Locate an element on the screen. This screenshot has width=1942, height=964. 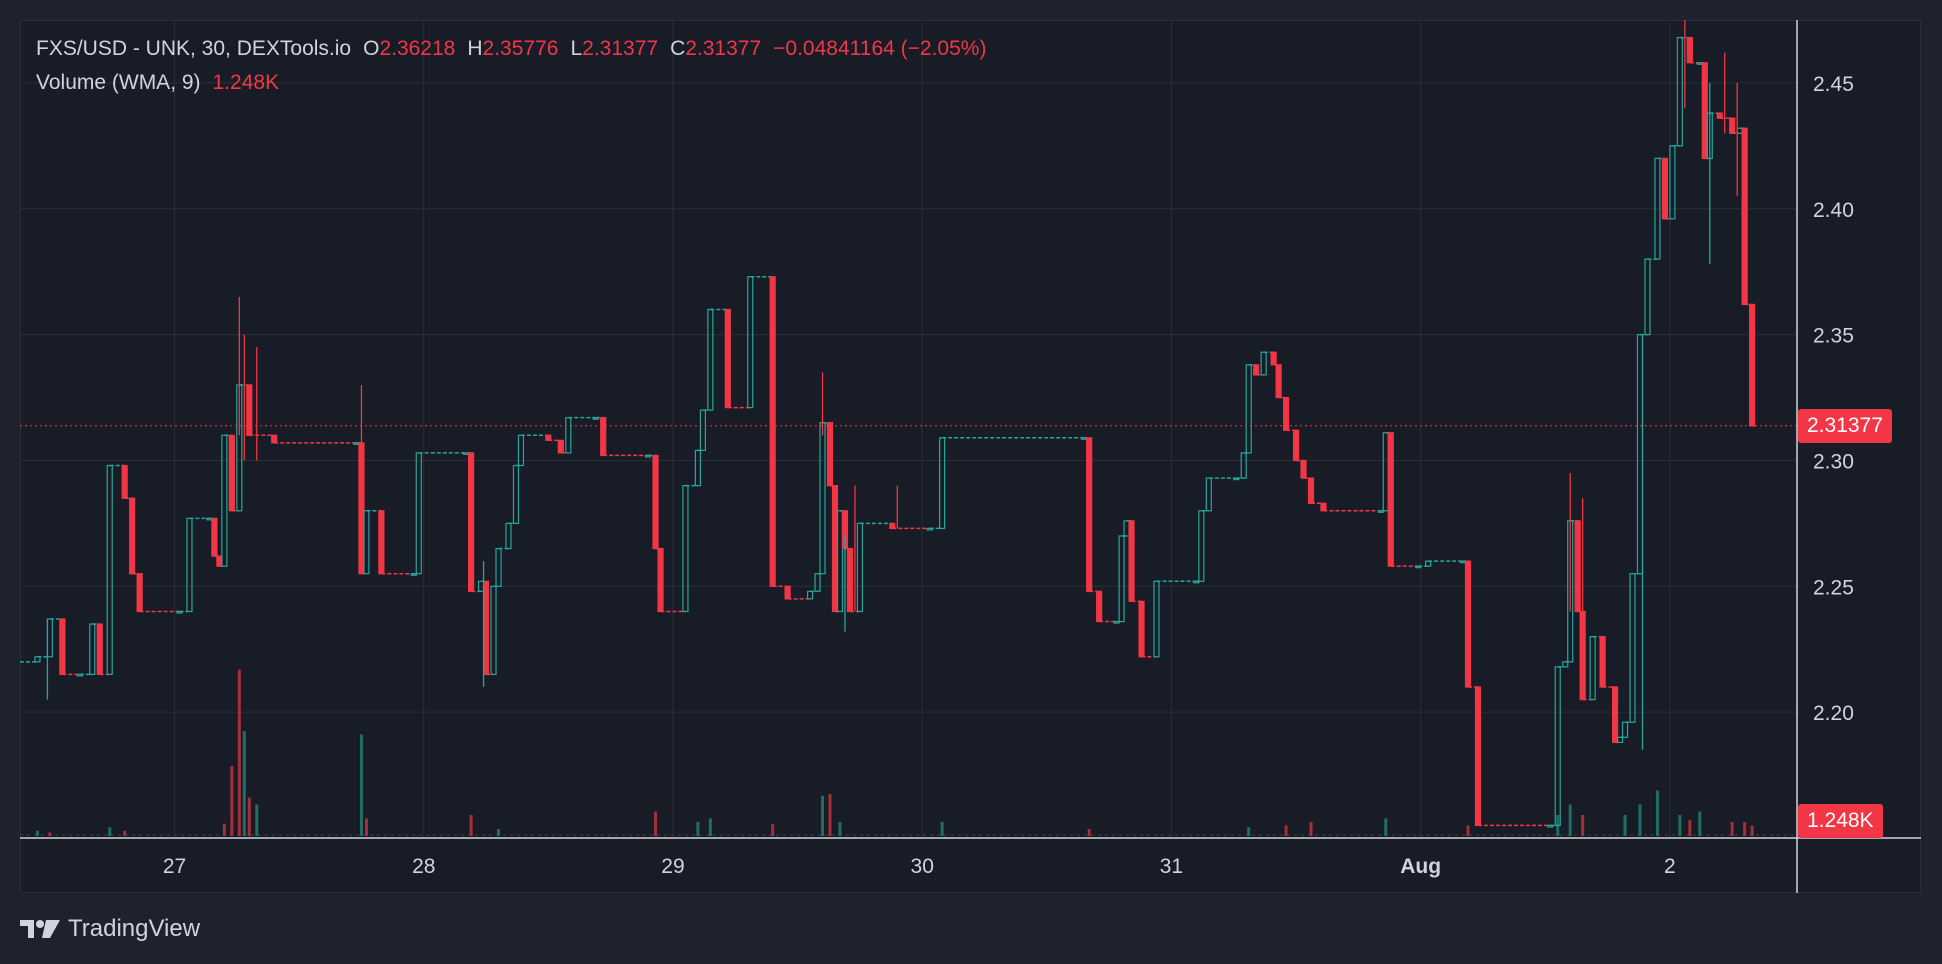
volume-legend: Volume (WMA, 9) 1.248K is located at coordinates (157, 83).